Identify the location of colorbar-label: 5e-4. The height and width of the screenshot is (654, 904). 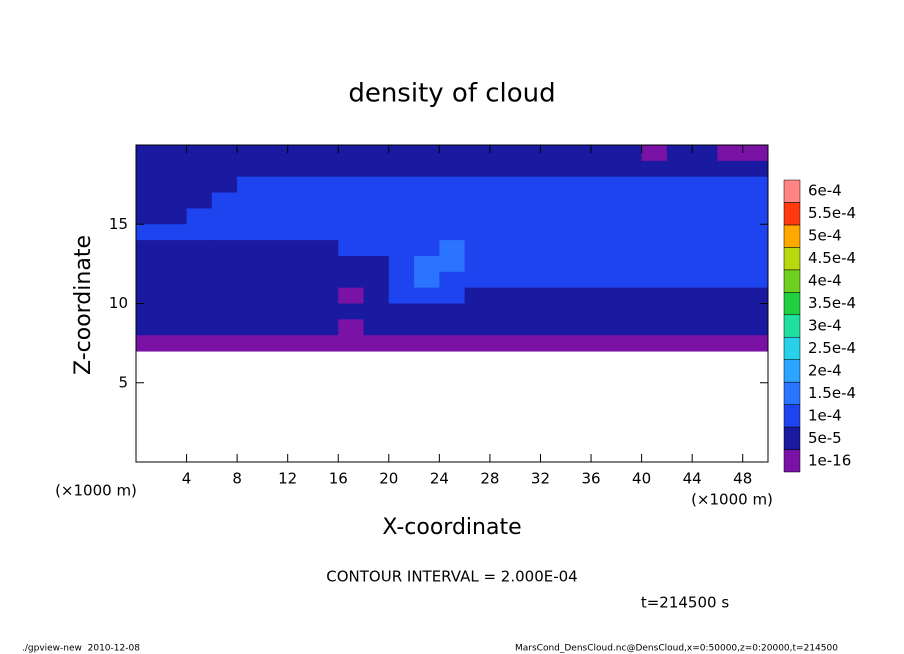
(825, 236).